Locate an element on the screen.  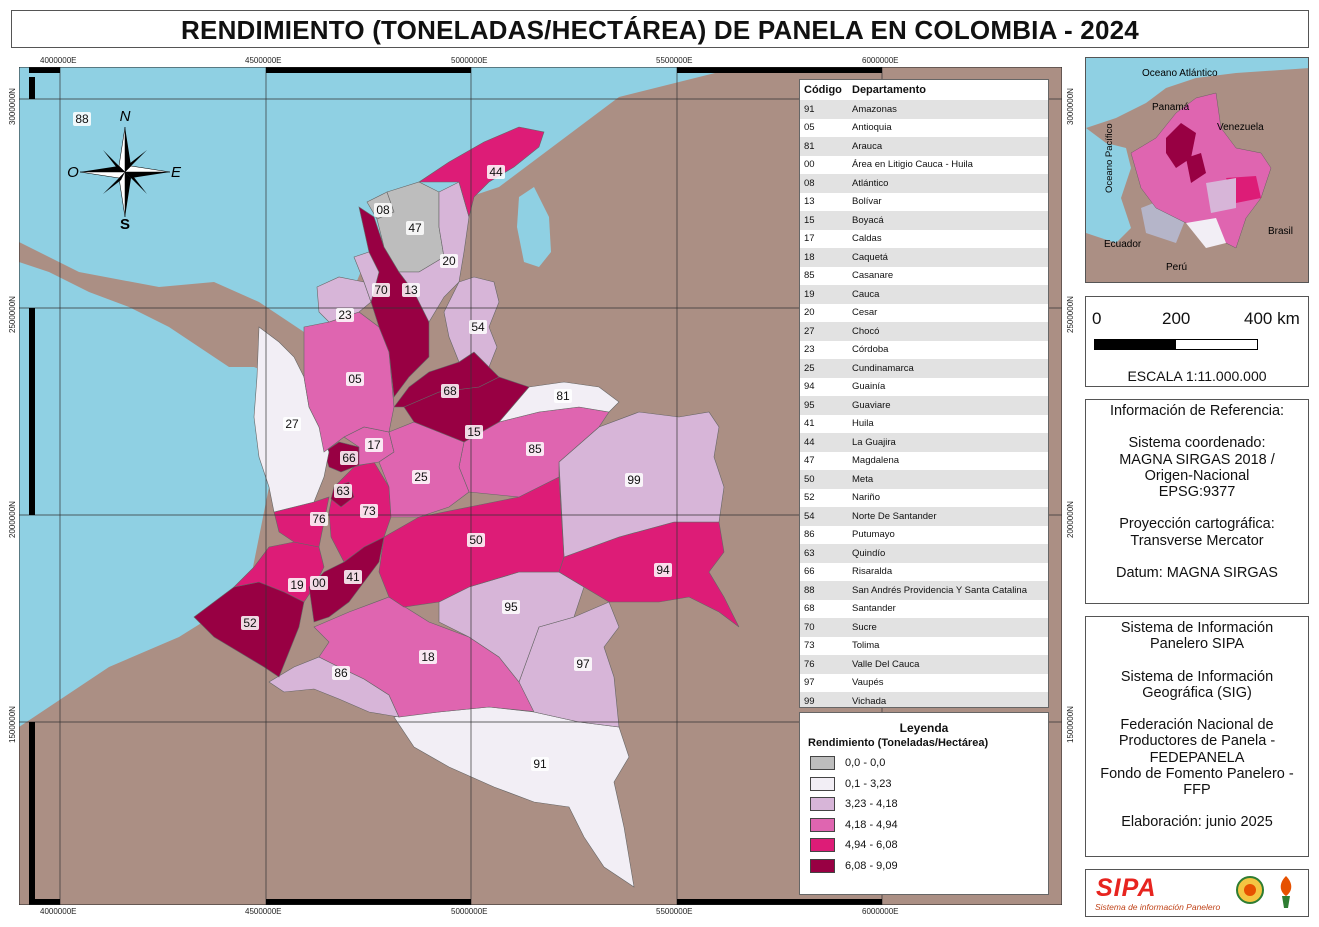
table-row: 63 Quindío is located at coordinates (924, 553).